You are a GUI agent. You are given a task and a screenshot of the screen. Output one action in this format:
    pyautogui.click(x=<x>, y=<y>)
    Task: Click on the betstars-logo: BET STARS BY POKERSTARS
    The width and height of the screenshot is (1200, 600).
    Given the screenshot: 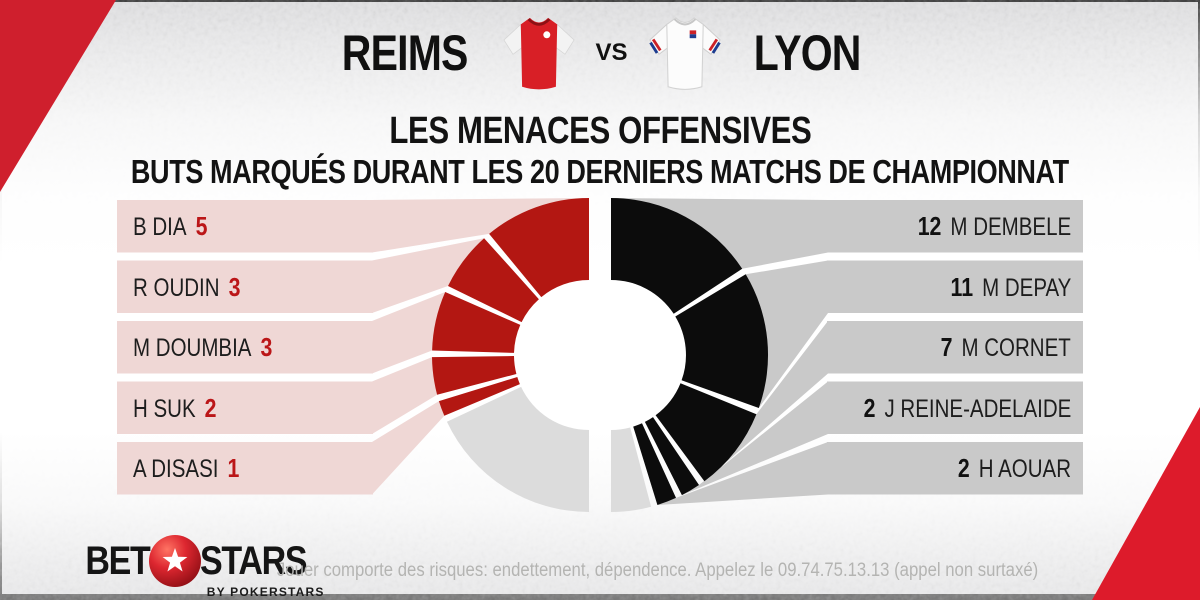 What is the action you would take?
    pyautogui.click(x=199, y=566)
    